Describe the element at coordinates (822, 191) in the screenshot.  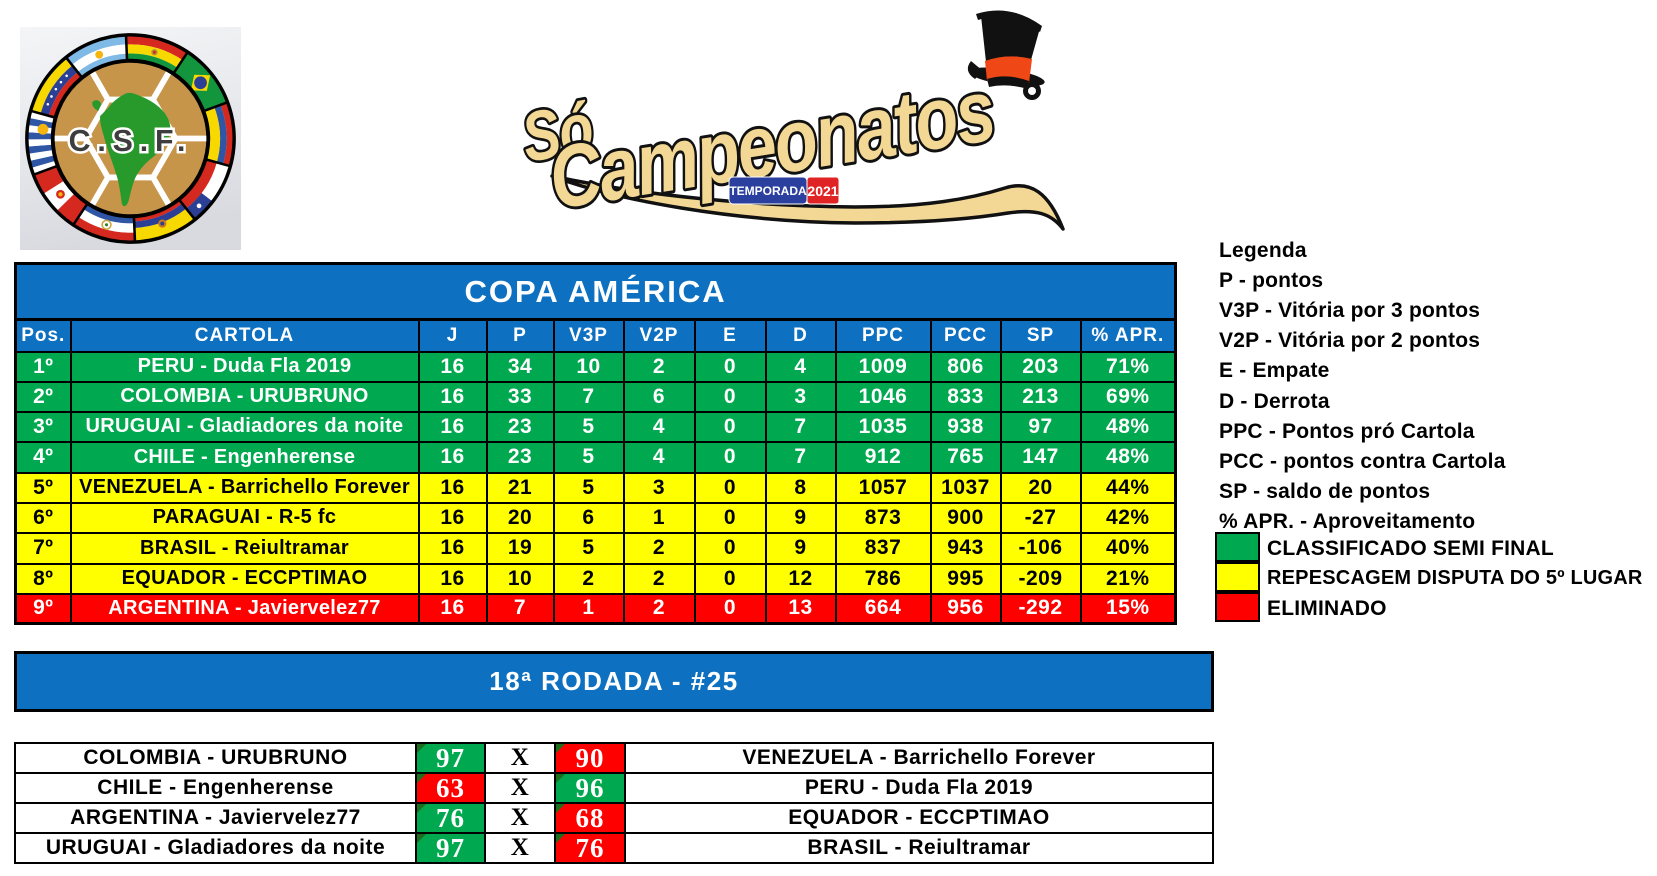
I see `svg-text: 2021` at that location.